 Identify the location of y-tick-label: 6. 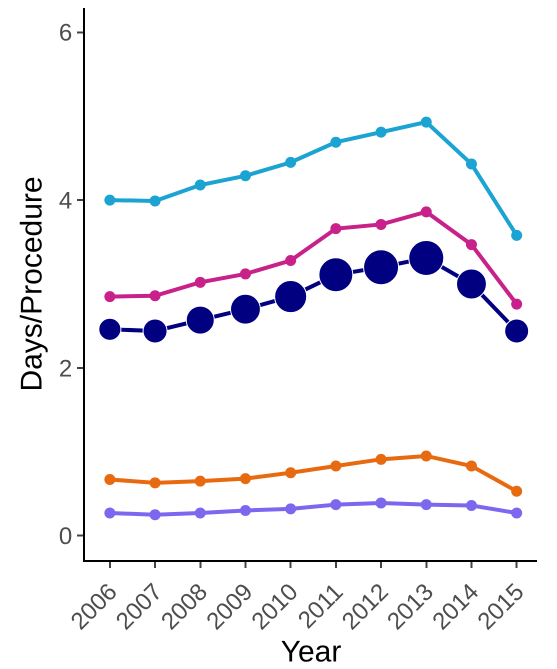
(65, 33).